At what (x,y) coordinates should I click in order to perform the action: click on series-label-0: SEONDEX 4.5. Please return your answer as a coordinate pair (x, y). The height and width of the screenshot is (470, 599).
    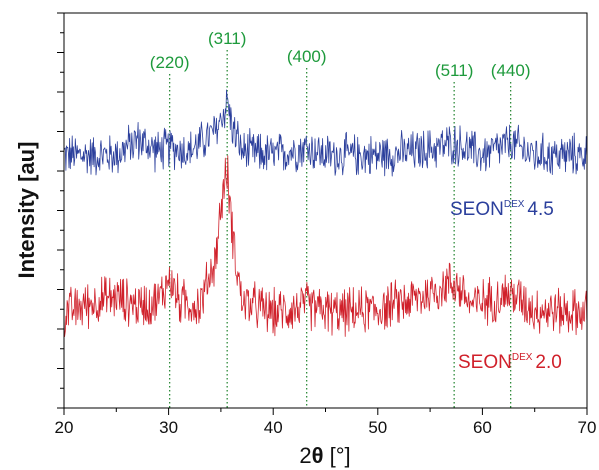
    Looking at the image, I should click on (502, 209).